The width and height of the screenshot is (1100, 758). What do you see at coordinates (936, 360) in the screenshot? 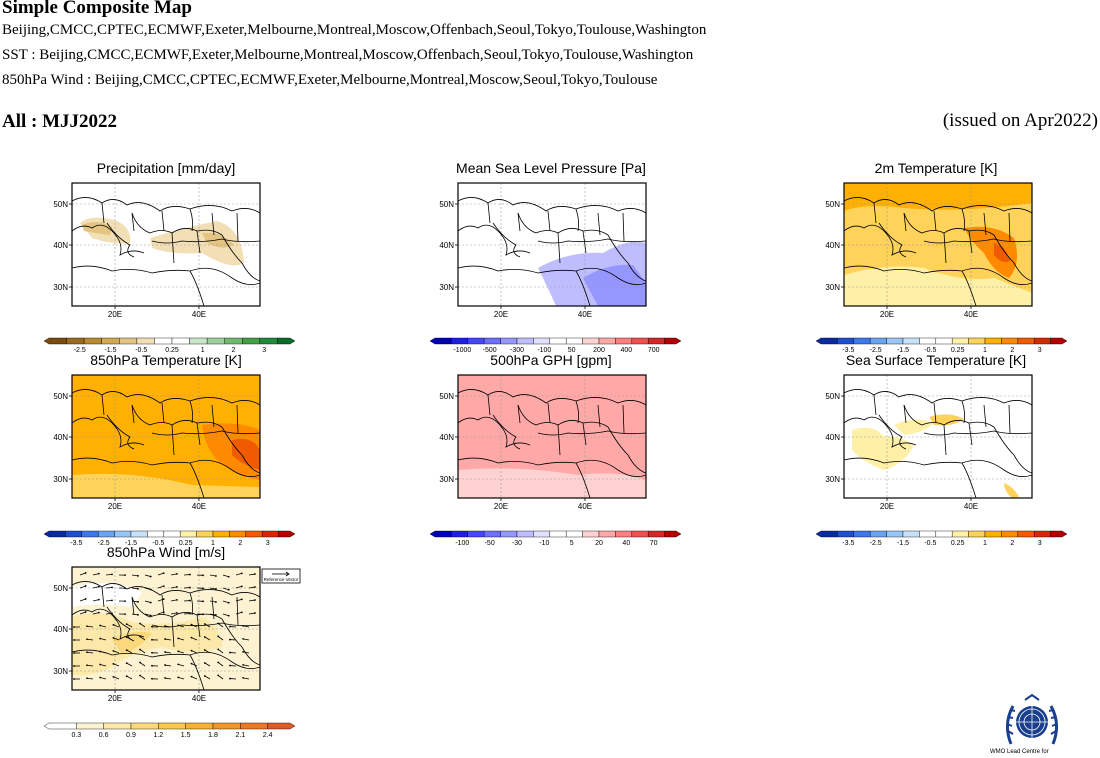
I see `panel-title: Sea Surface Temperature [K]` at bounding box center [936, 360].